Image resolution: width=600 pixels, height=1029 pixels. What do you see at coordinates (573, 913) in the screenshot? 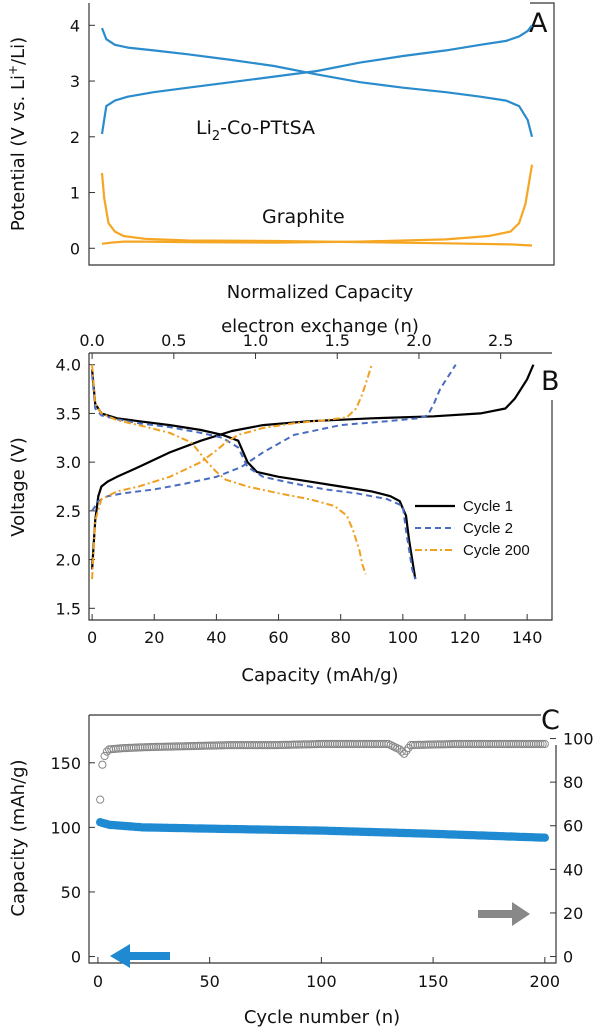
I see `right-y-tick-label: 20` at bounding box center [573, 913].